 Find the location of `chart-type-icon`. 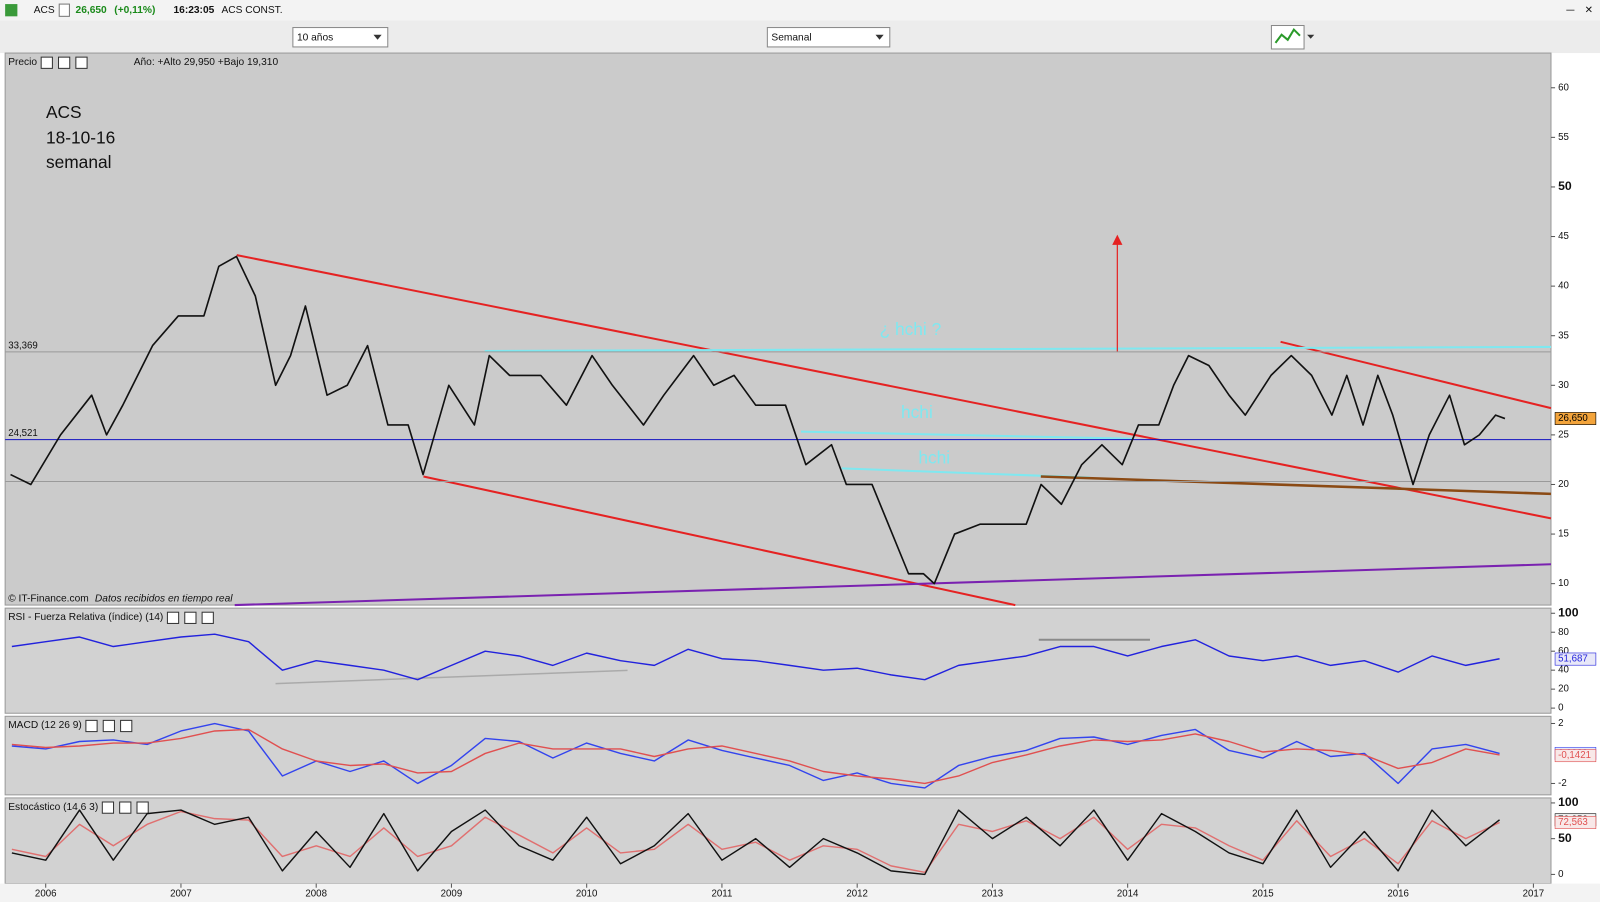

chart-type-icon is located at coordinates (1287, 35).